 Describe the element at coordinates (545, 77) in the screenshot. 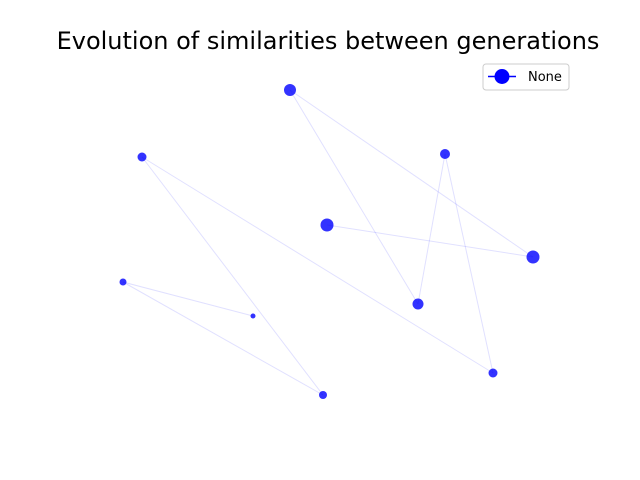

I see `legend-entry-label: None` at that location.